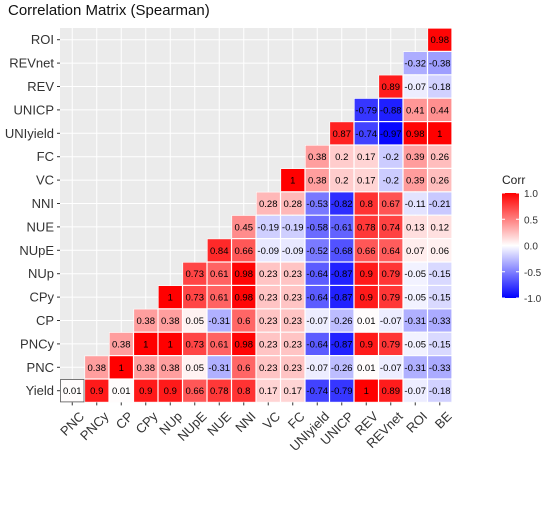 Image resolution: width=550 pixels, height=505 pixels. I want to click on cell-value-label: 0.44, so click(440, 110).